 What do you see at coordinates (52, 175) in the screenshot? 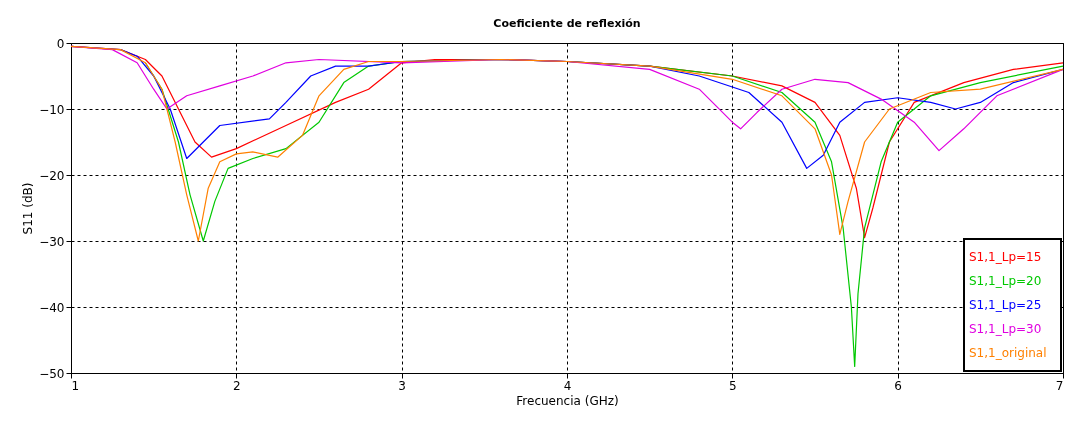
I see `y-tick-label: −20` at bounding box center [52, 175].